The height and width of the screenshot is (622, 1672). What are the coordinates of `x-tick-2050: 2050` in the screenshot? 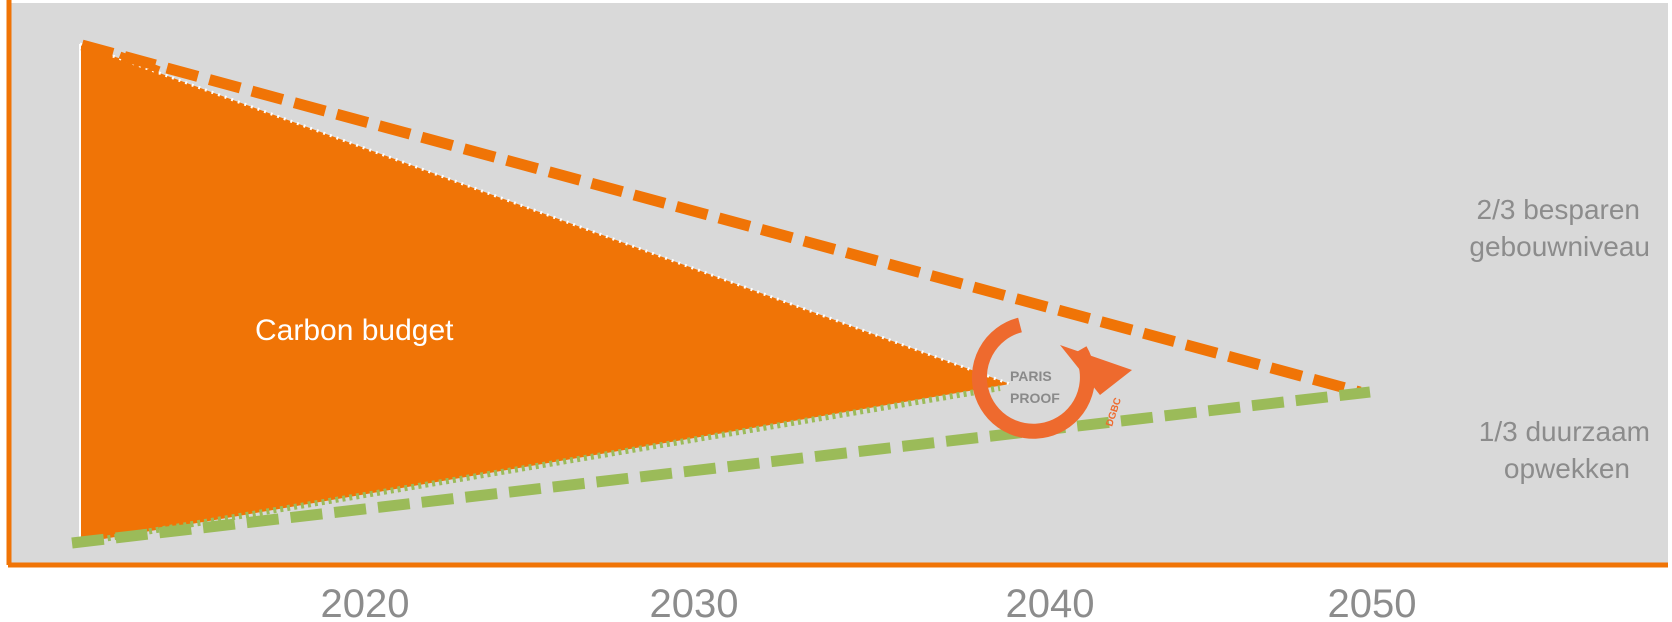 It's located at (1372, 602).